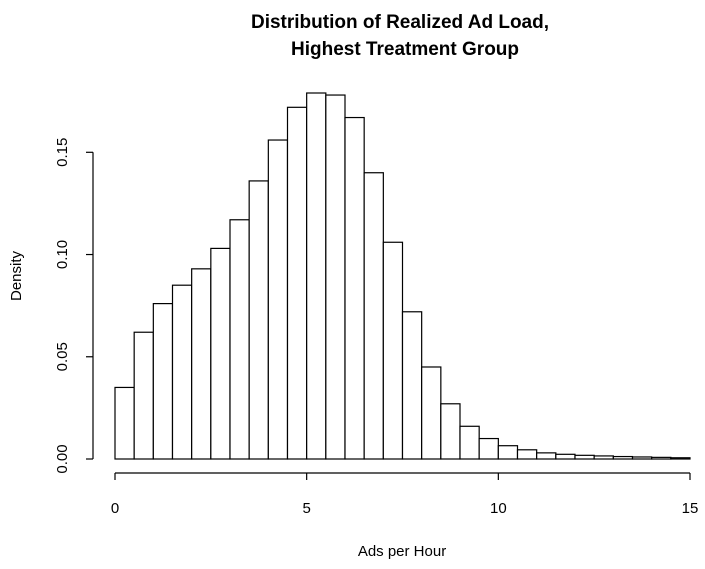  I want to click on x-tick-label: 10, so click(498, 508).